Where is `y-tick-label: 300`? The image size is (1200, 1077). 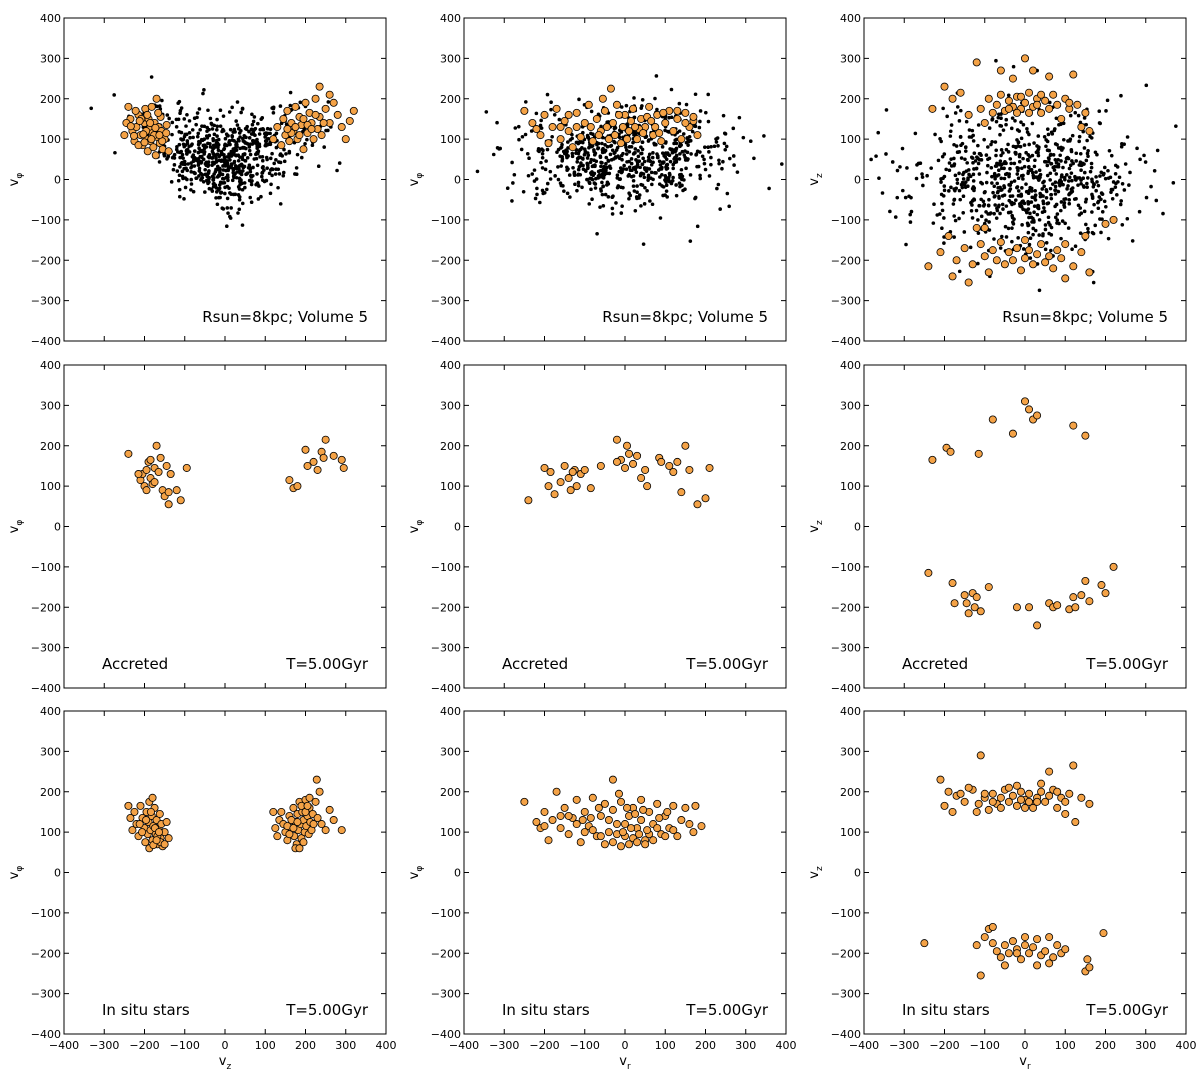 y-tick-label: 300 is located at coordinates (50, 751).